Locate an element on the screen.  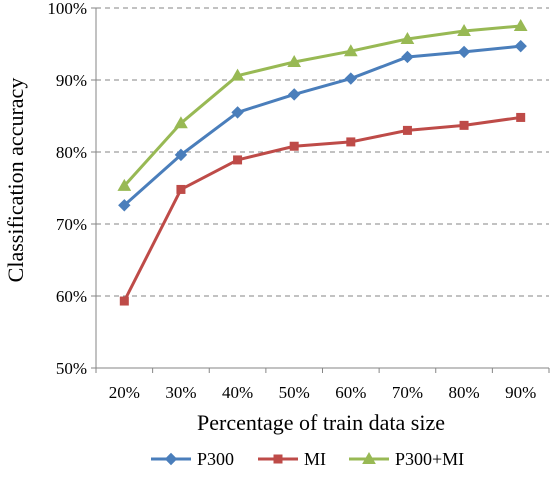
y-tick-label: 90% is located at coordinates (71, 80).